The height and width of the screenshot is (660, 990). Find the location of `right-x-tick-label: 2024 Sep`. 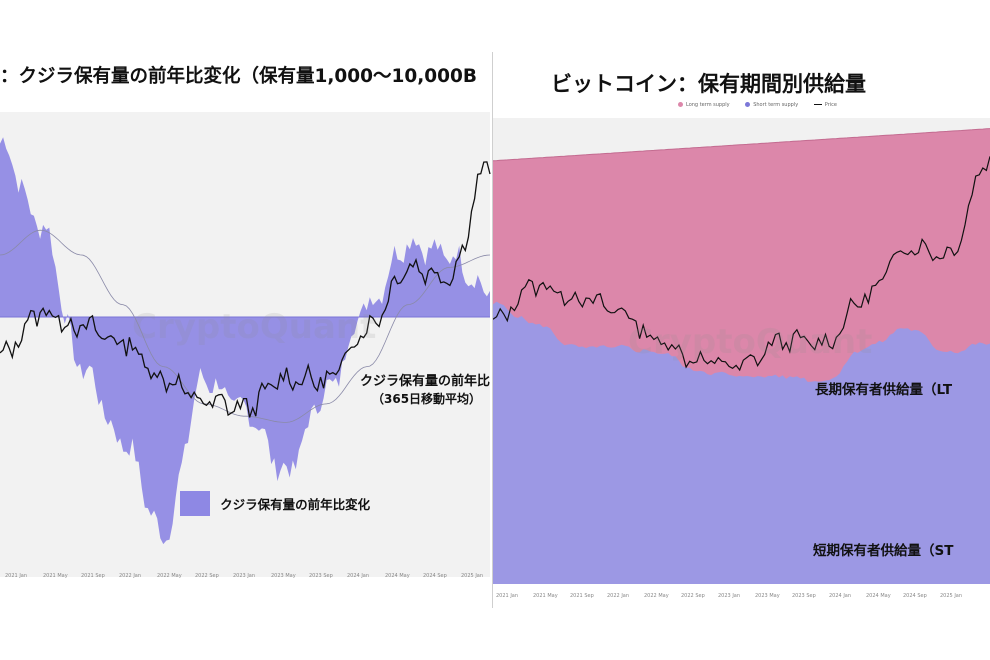

right-x-tick-label: 2024 Sep is located at coordinates (915, 596).